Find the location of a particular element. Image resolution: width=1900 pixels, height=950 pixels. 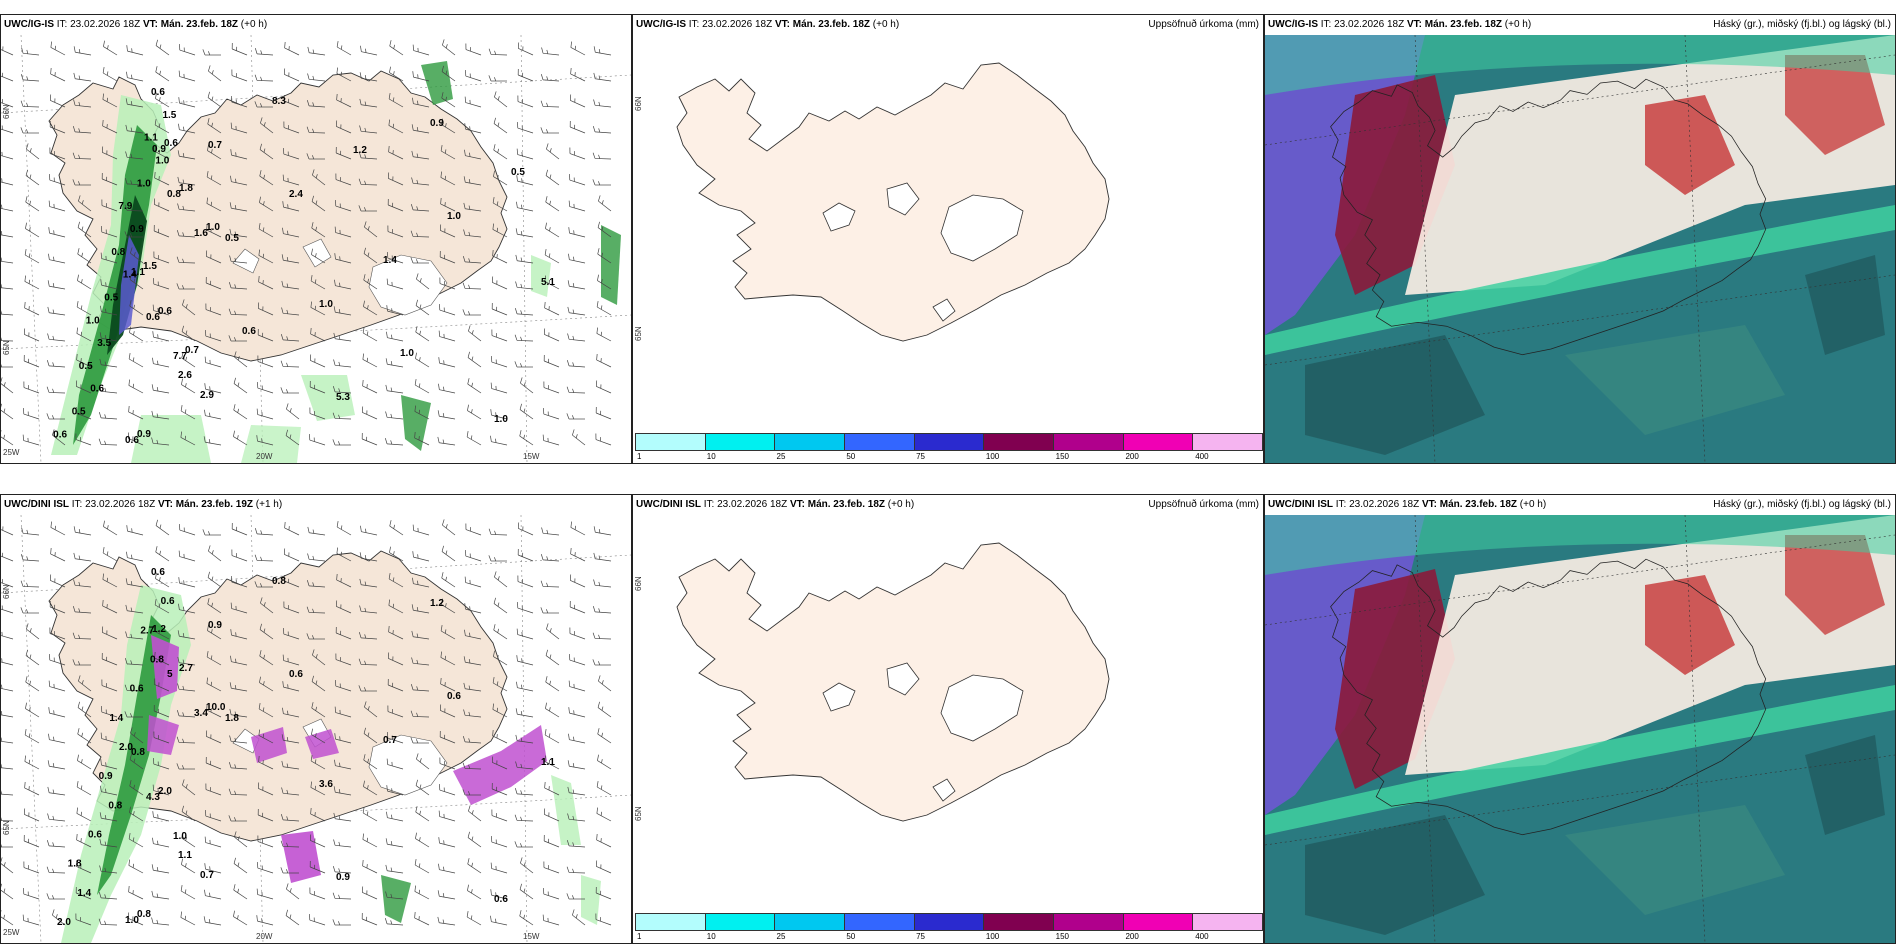

precip-value-label: 5.1 is located at coordinates (548, 282).